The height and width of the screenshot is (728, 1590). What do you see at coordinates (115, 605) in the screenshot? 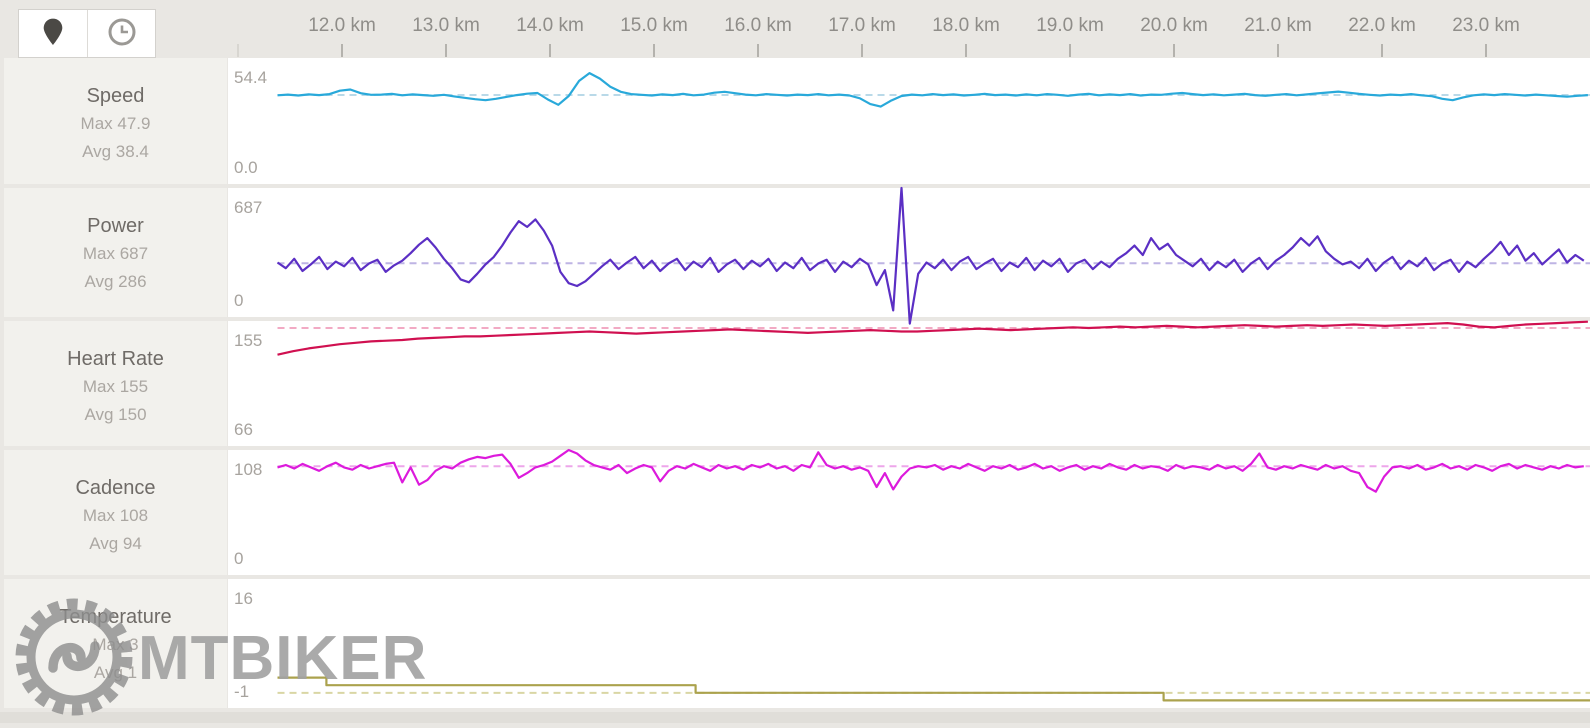
I see `metric-title: Temperature` at bounding box center [115, 605].